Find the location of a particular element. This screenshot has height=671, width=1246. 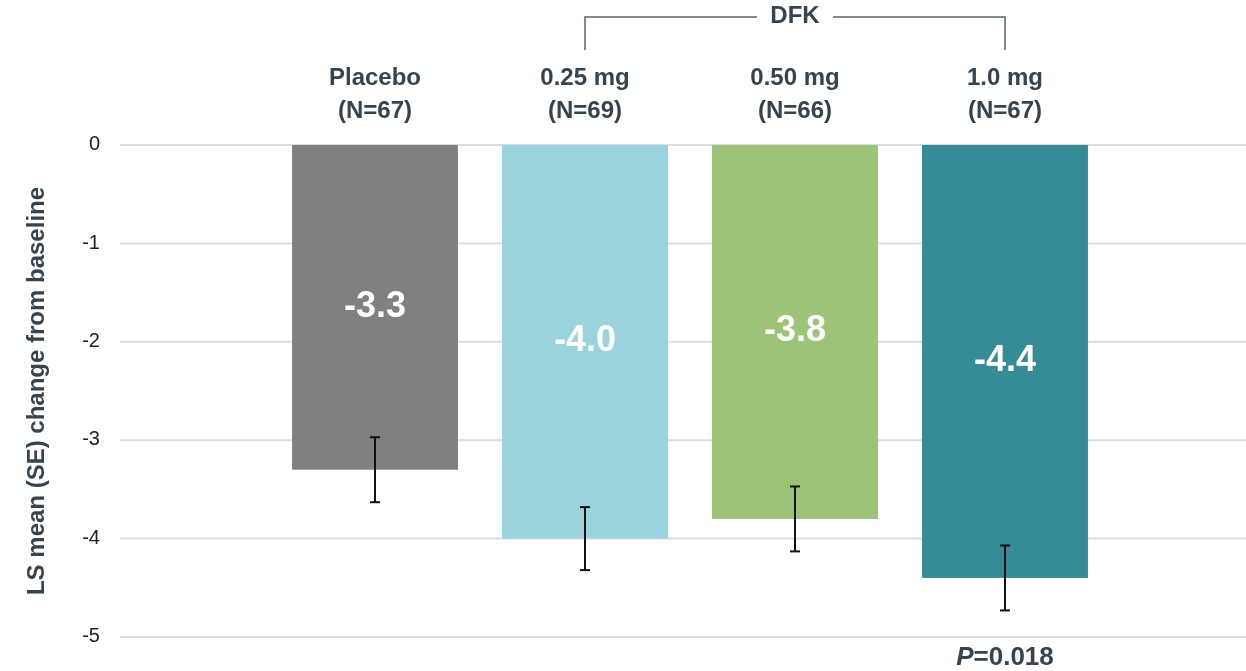

data-label: -3.3 is located at coordinates (375, 304).